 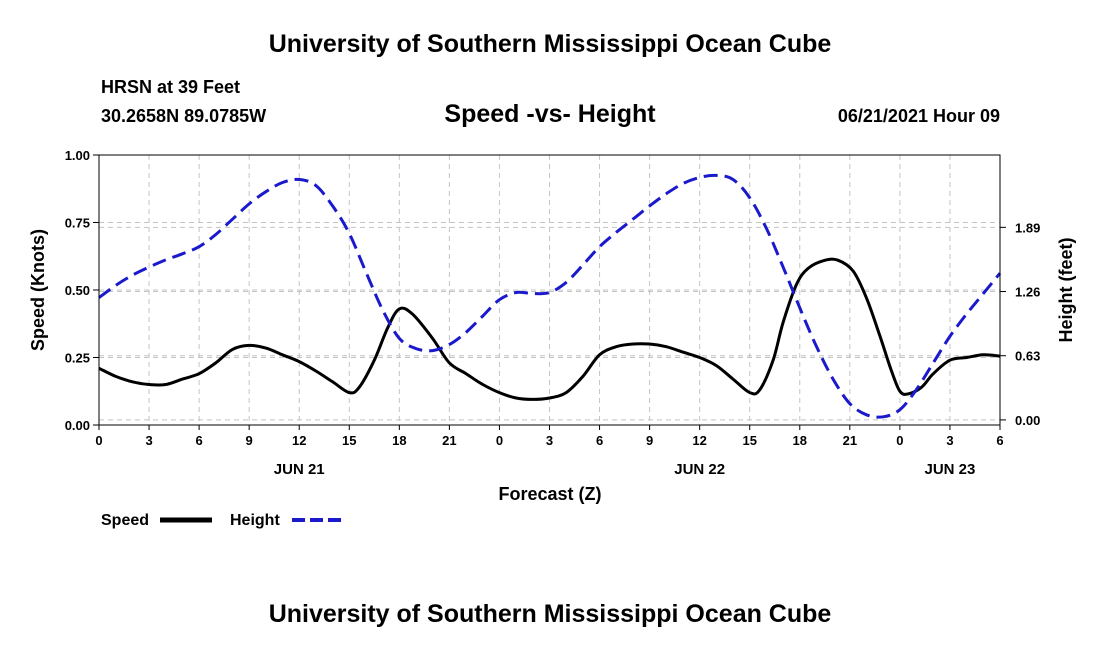 I want to click on date-label: JUN 23, so click(x=950, y=469).